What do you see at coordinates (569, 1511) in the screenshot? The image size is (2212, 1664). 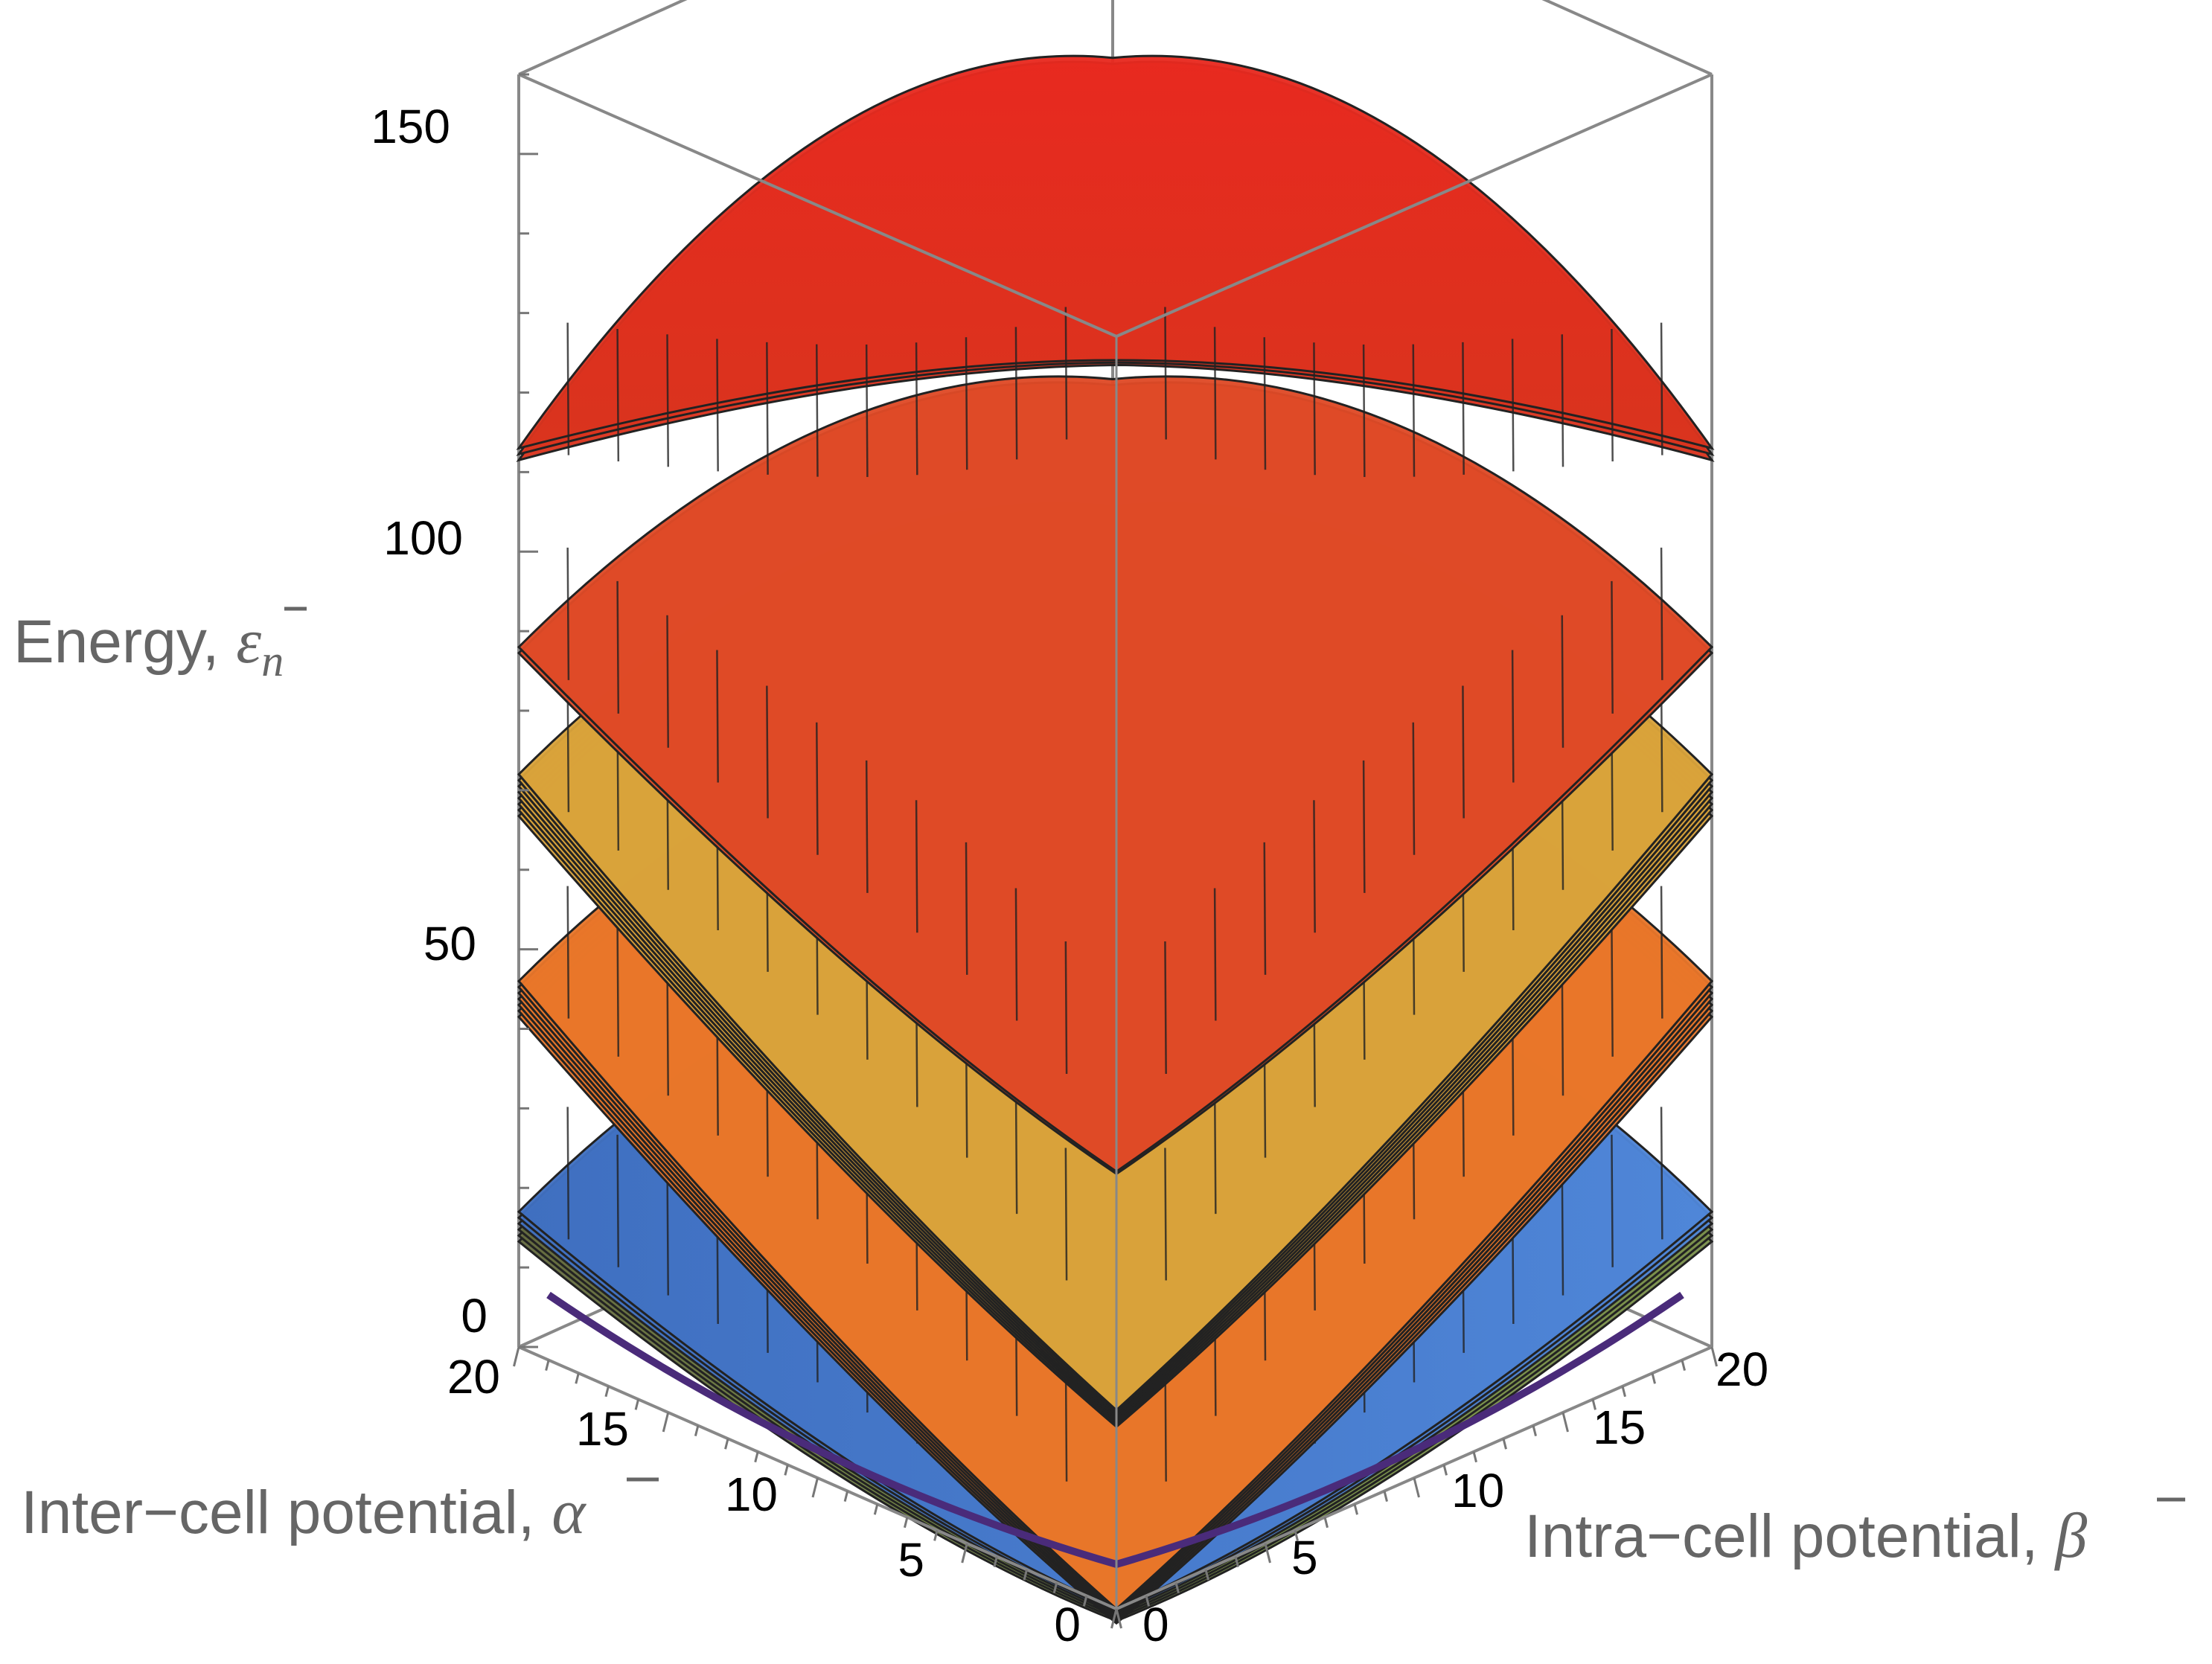 I see `x-axis-symbol: α` at bounding box center [569, 1511].